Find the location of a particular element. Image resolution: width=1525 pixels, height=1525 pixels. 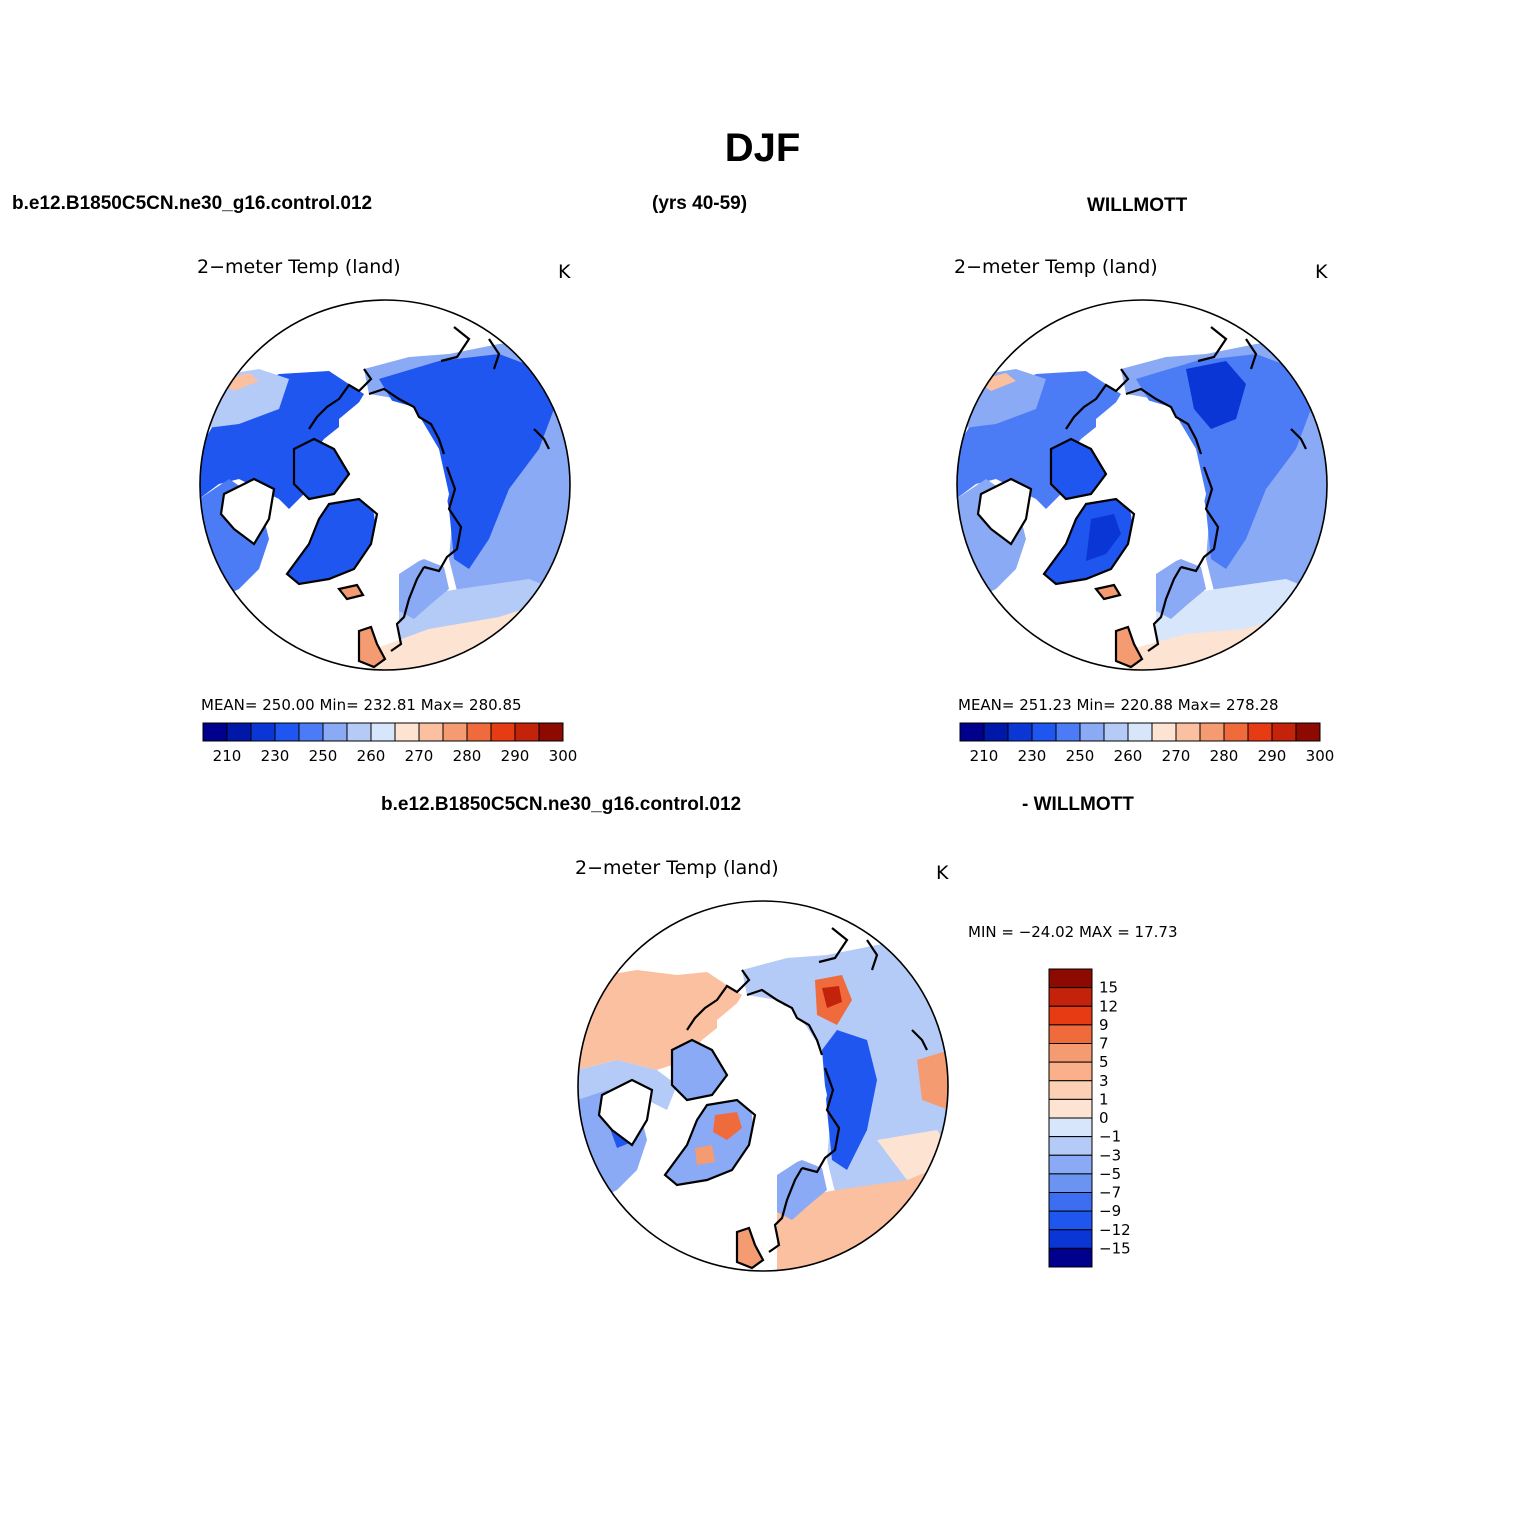

model-colorbar: 210 230 250 260 270 280 290 300 is located at coordinates (389, 743).